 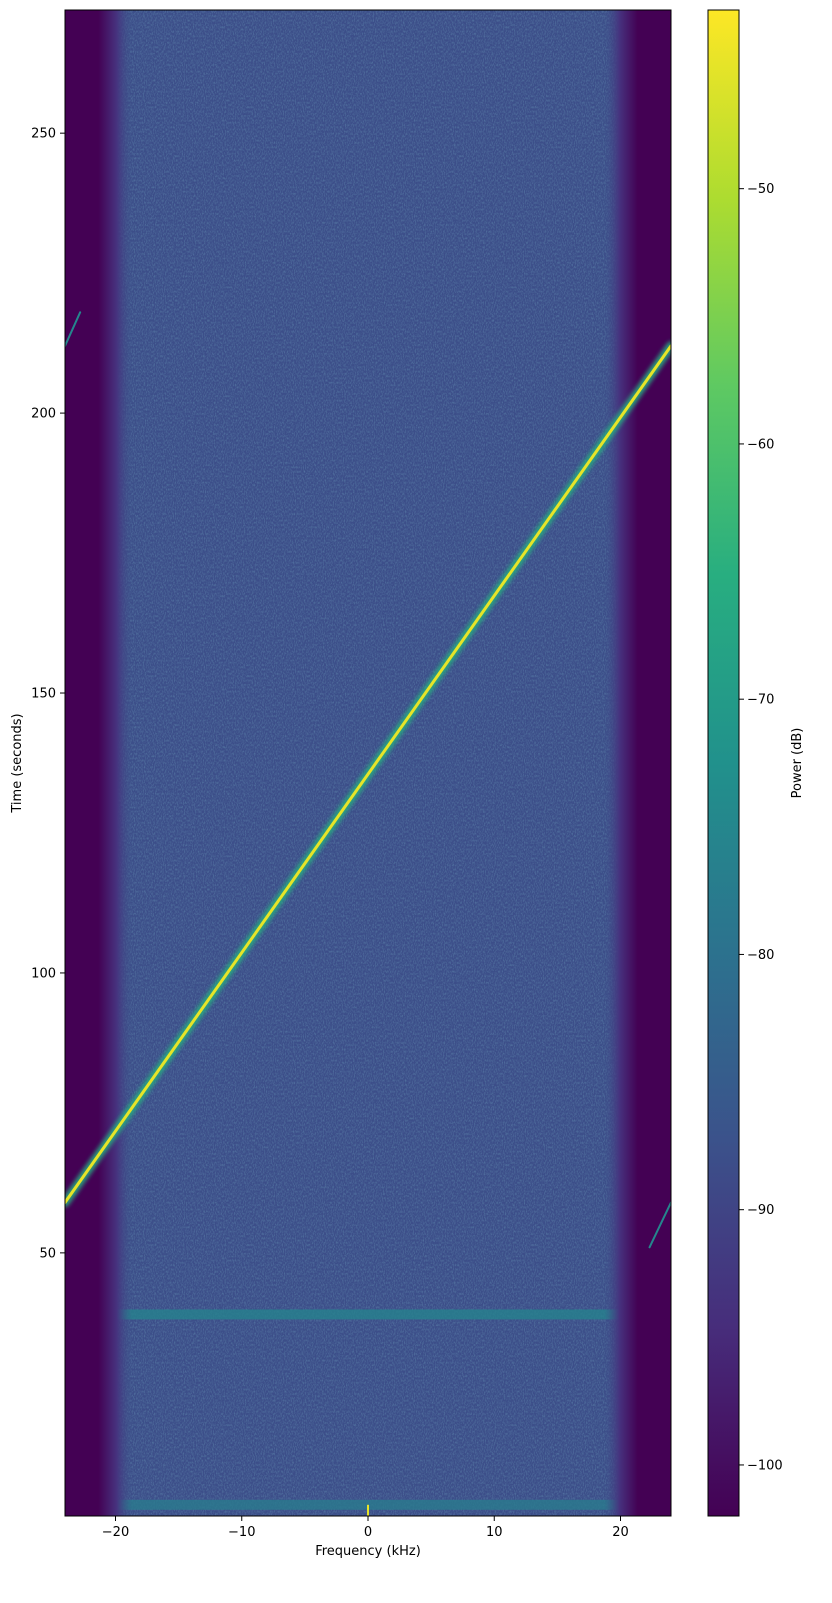 I want to click on x-axis-label: Frequency (kHz), so click(x=368, y=1551).